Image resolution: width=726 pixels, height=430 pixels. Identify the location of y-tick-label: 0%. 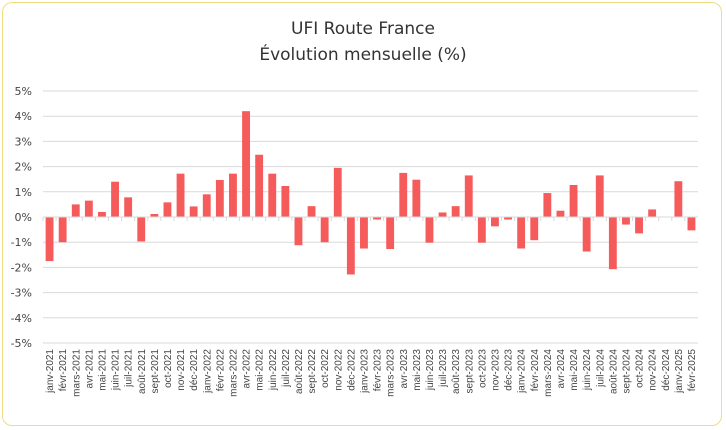
(23, 217).